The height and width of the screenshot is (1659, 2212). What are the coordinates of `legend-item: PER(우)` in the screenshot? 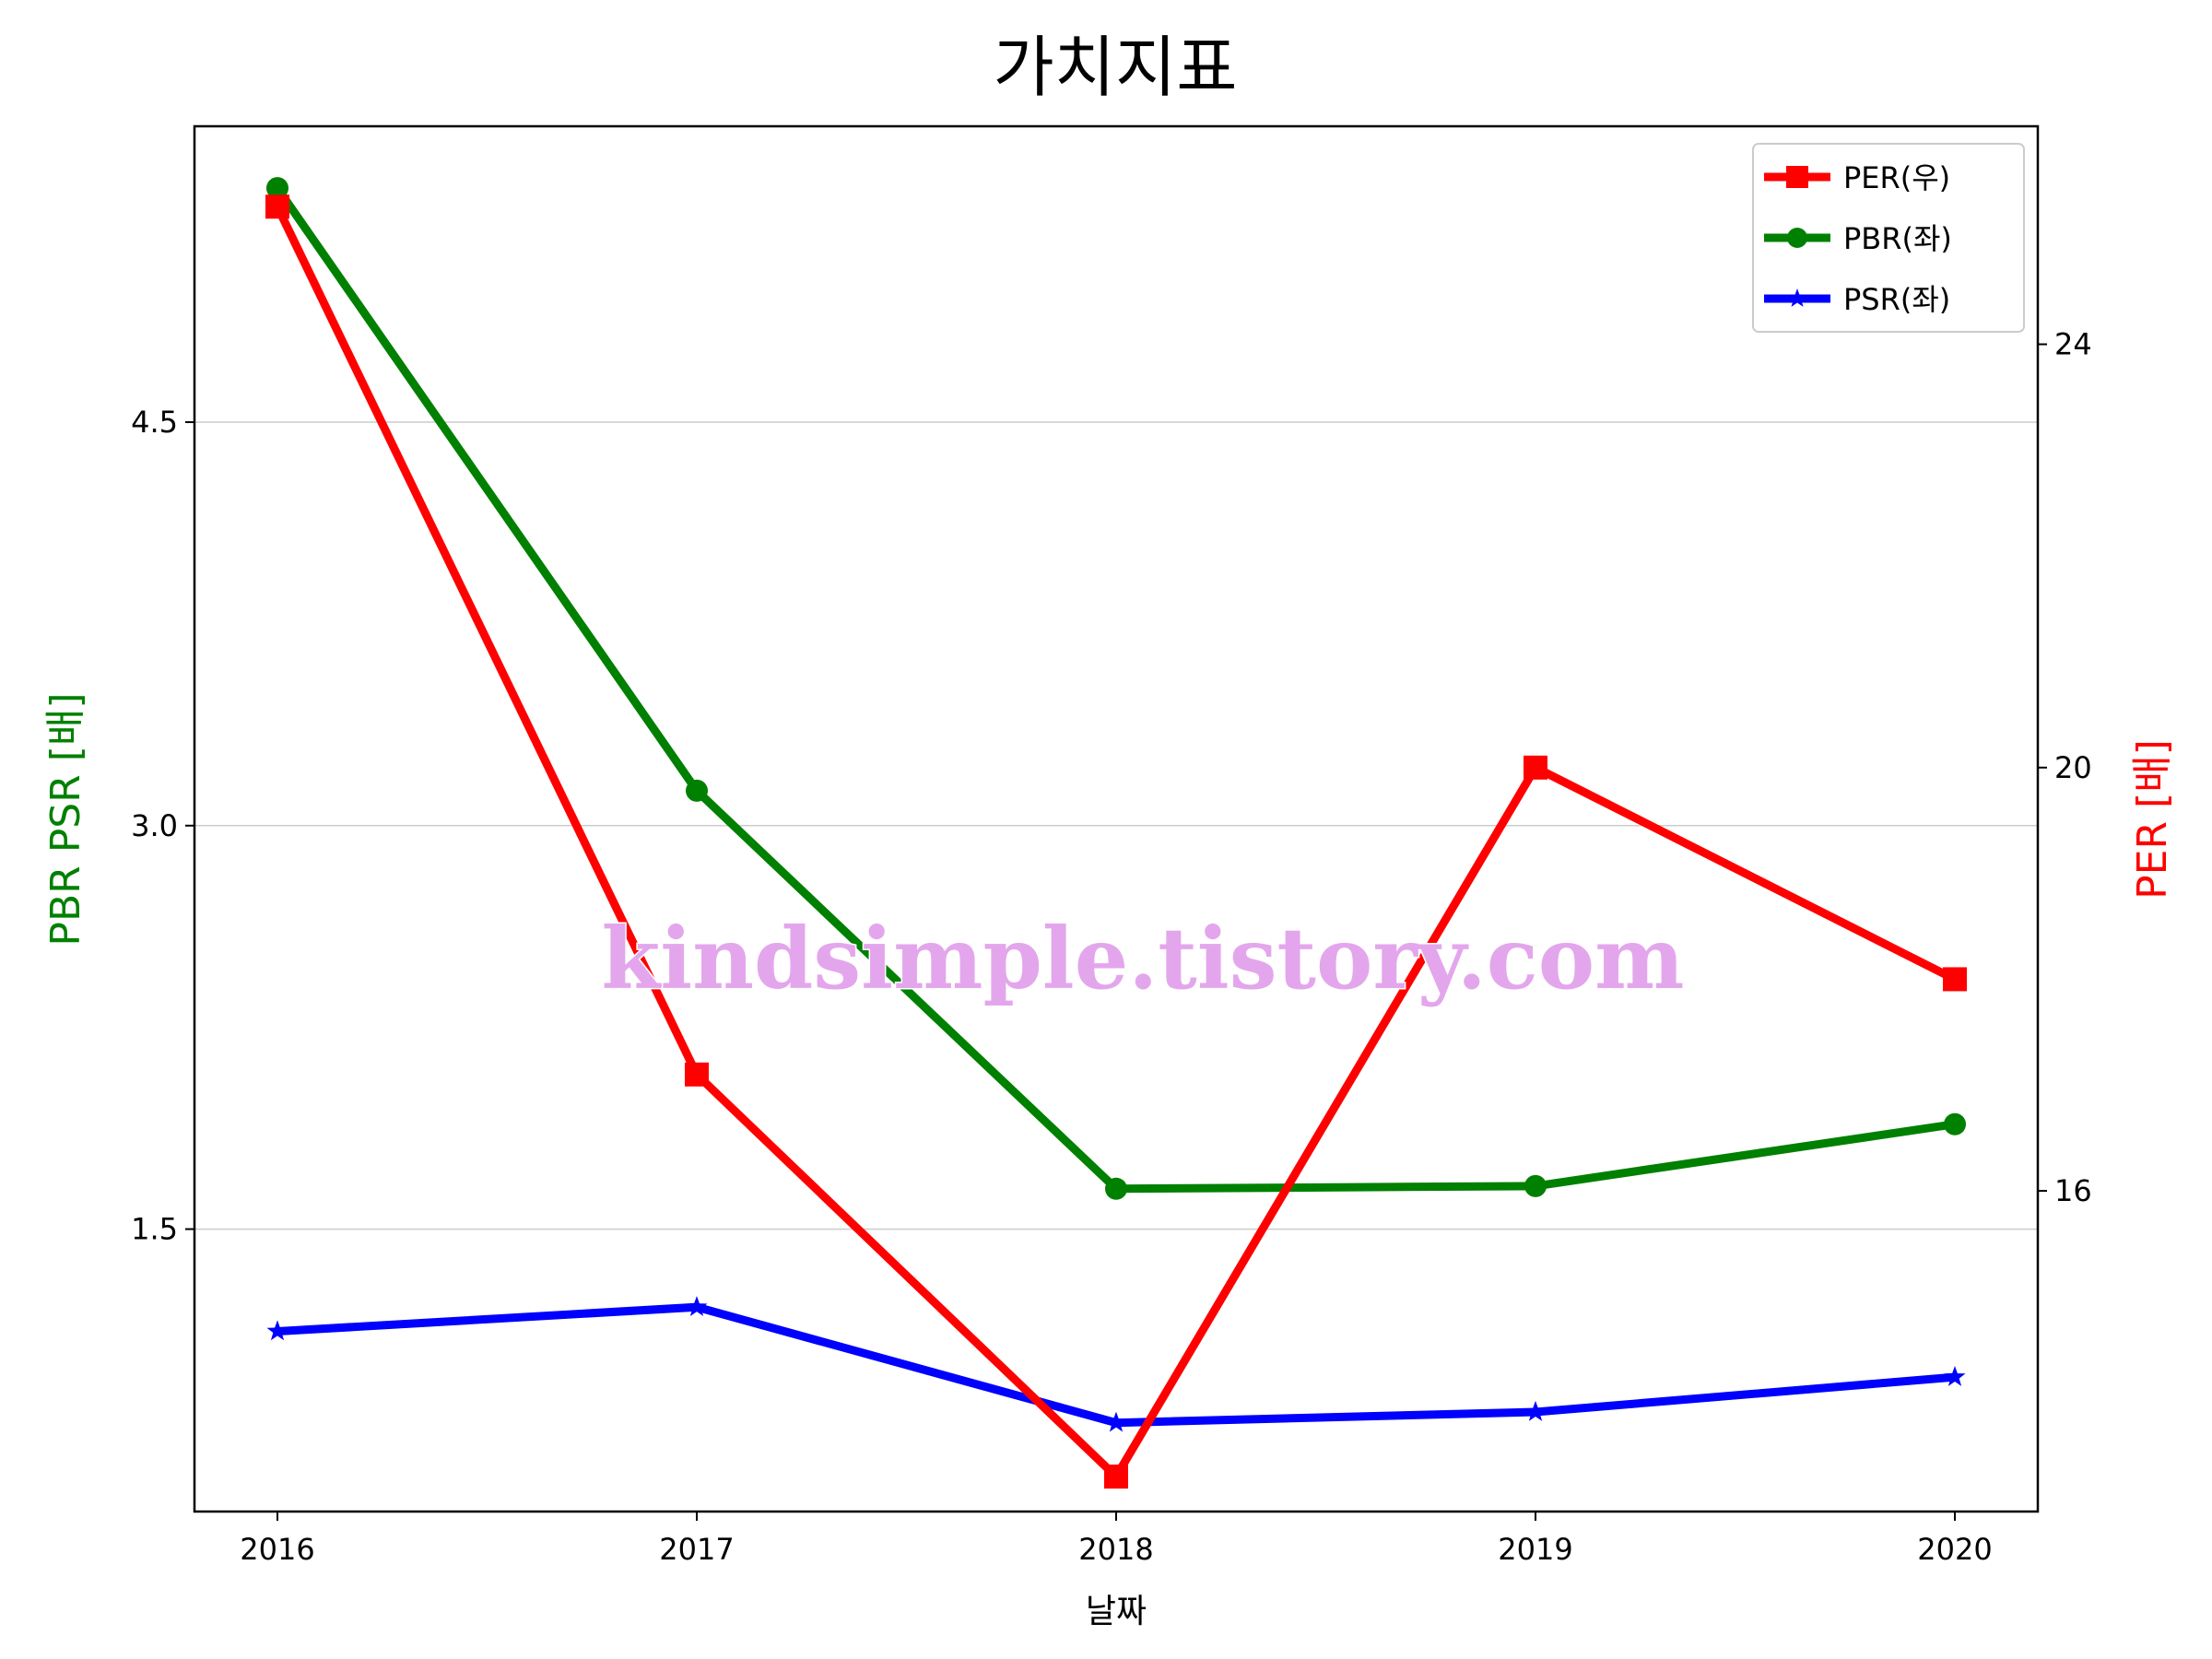 It's located at (1857, 177).